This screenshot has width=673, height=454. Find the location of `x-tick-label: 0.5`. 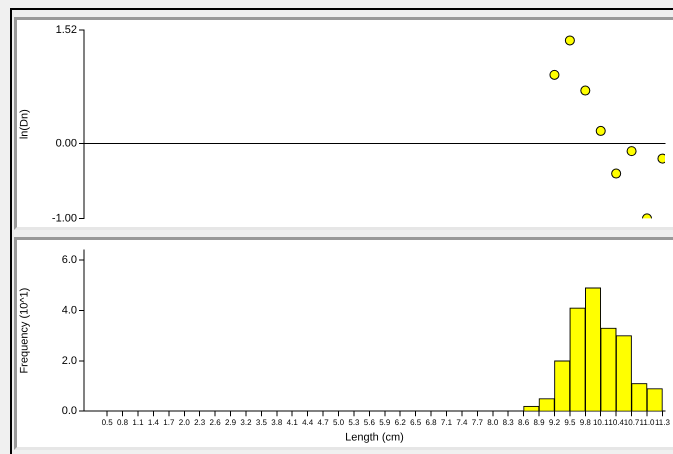

x-tick-label: 0.5 is located at coordinates (108, 423).